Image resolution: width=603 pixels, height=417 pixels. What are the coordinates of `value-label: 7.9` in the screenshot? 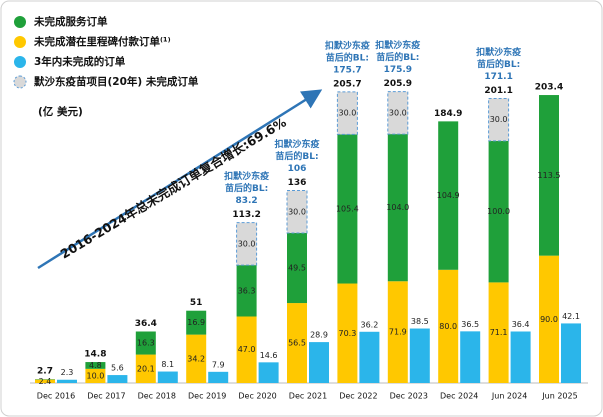 It's located at (218, 364).